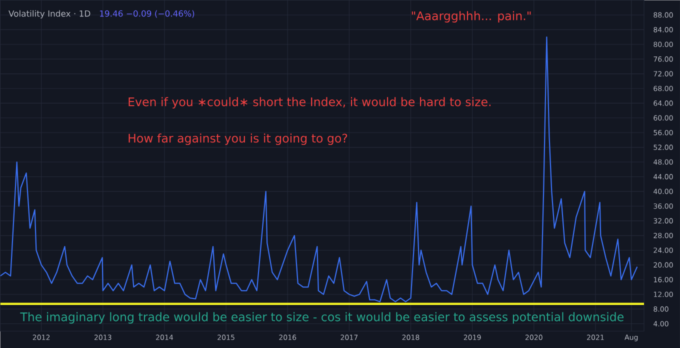 The height and width of the screenshot is (348, 680). I want to click on annotation: How far against you is it going to go?, so click(238, 139).